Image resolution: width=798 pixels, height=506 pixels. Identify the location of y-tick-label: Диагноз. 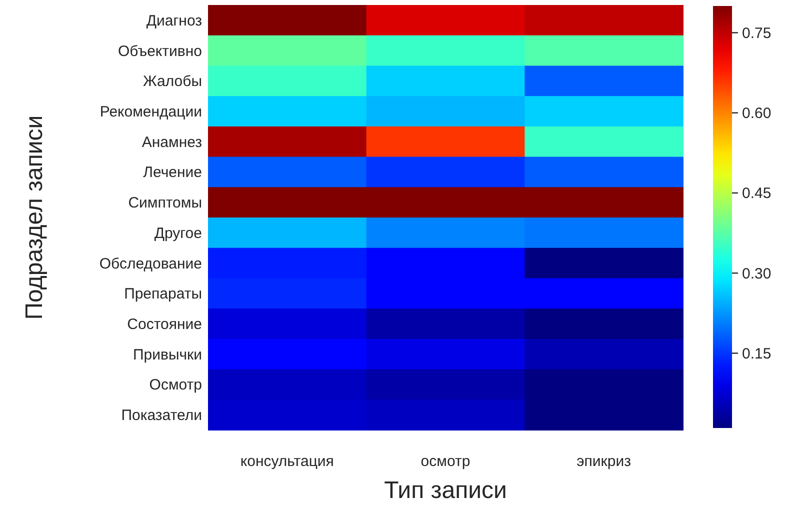
(174, 21).